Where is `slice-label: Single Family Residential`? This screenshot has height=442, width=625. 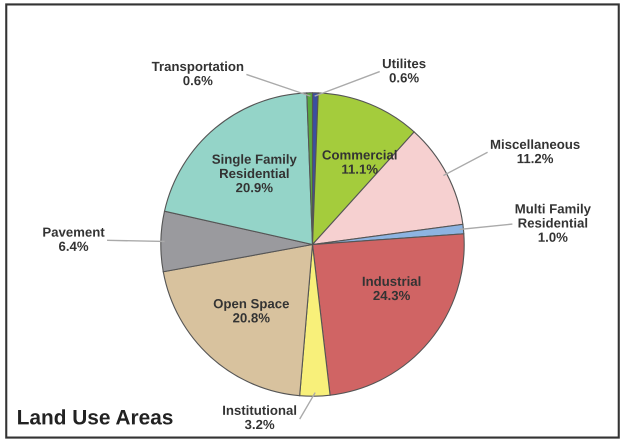 slice-label: Single Family Residential is located at coordinates (254, 166).